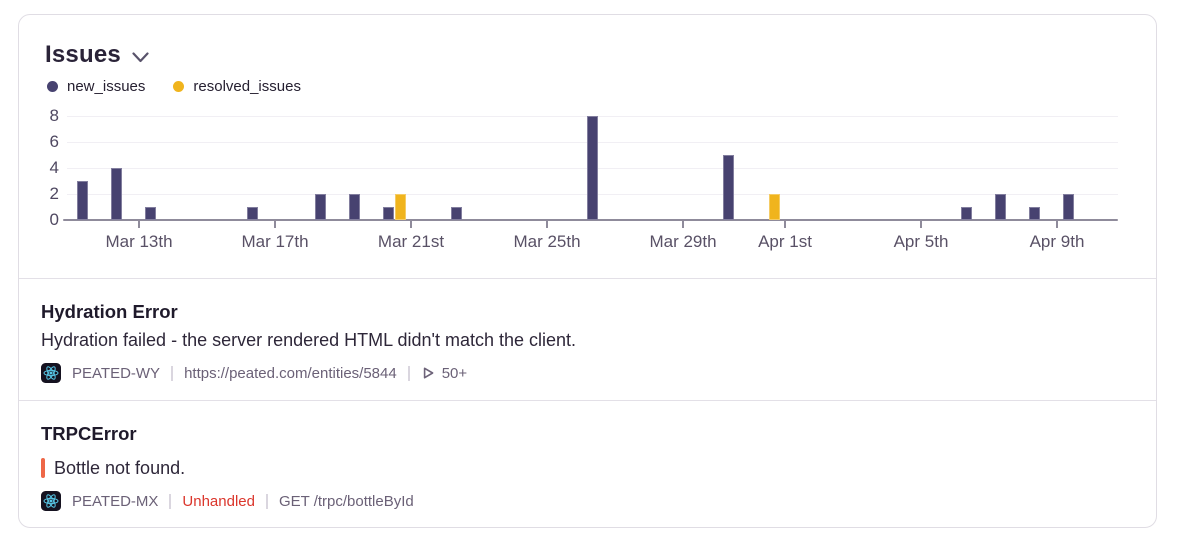  What do you see at coordinates (921, 241) in the screenshot?
I see `x-axis-label: Apr 5th` at bounding box center [921, 241].